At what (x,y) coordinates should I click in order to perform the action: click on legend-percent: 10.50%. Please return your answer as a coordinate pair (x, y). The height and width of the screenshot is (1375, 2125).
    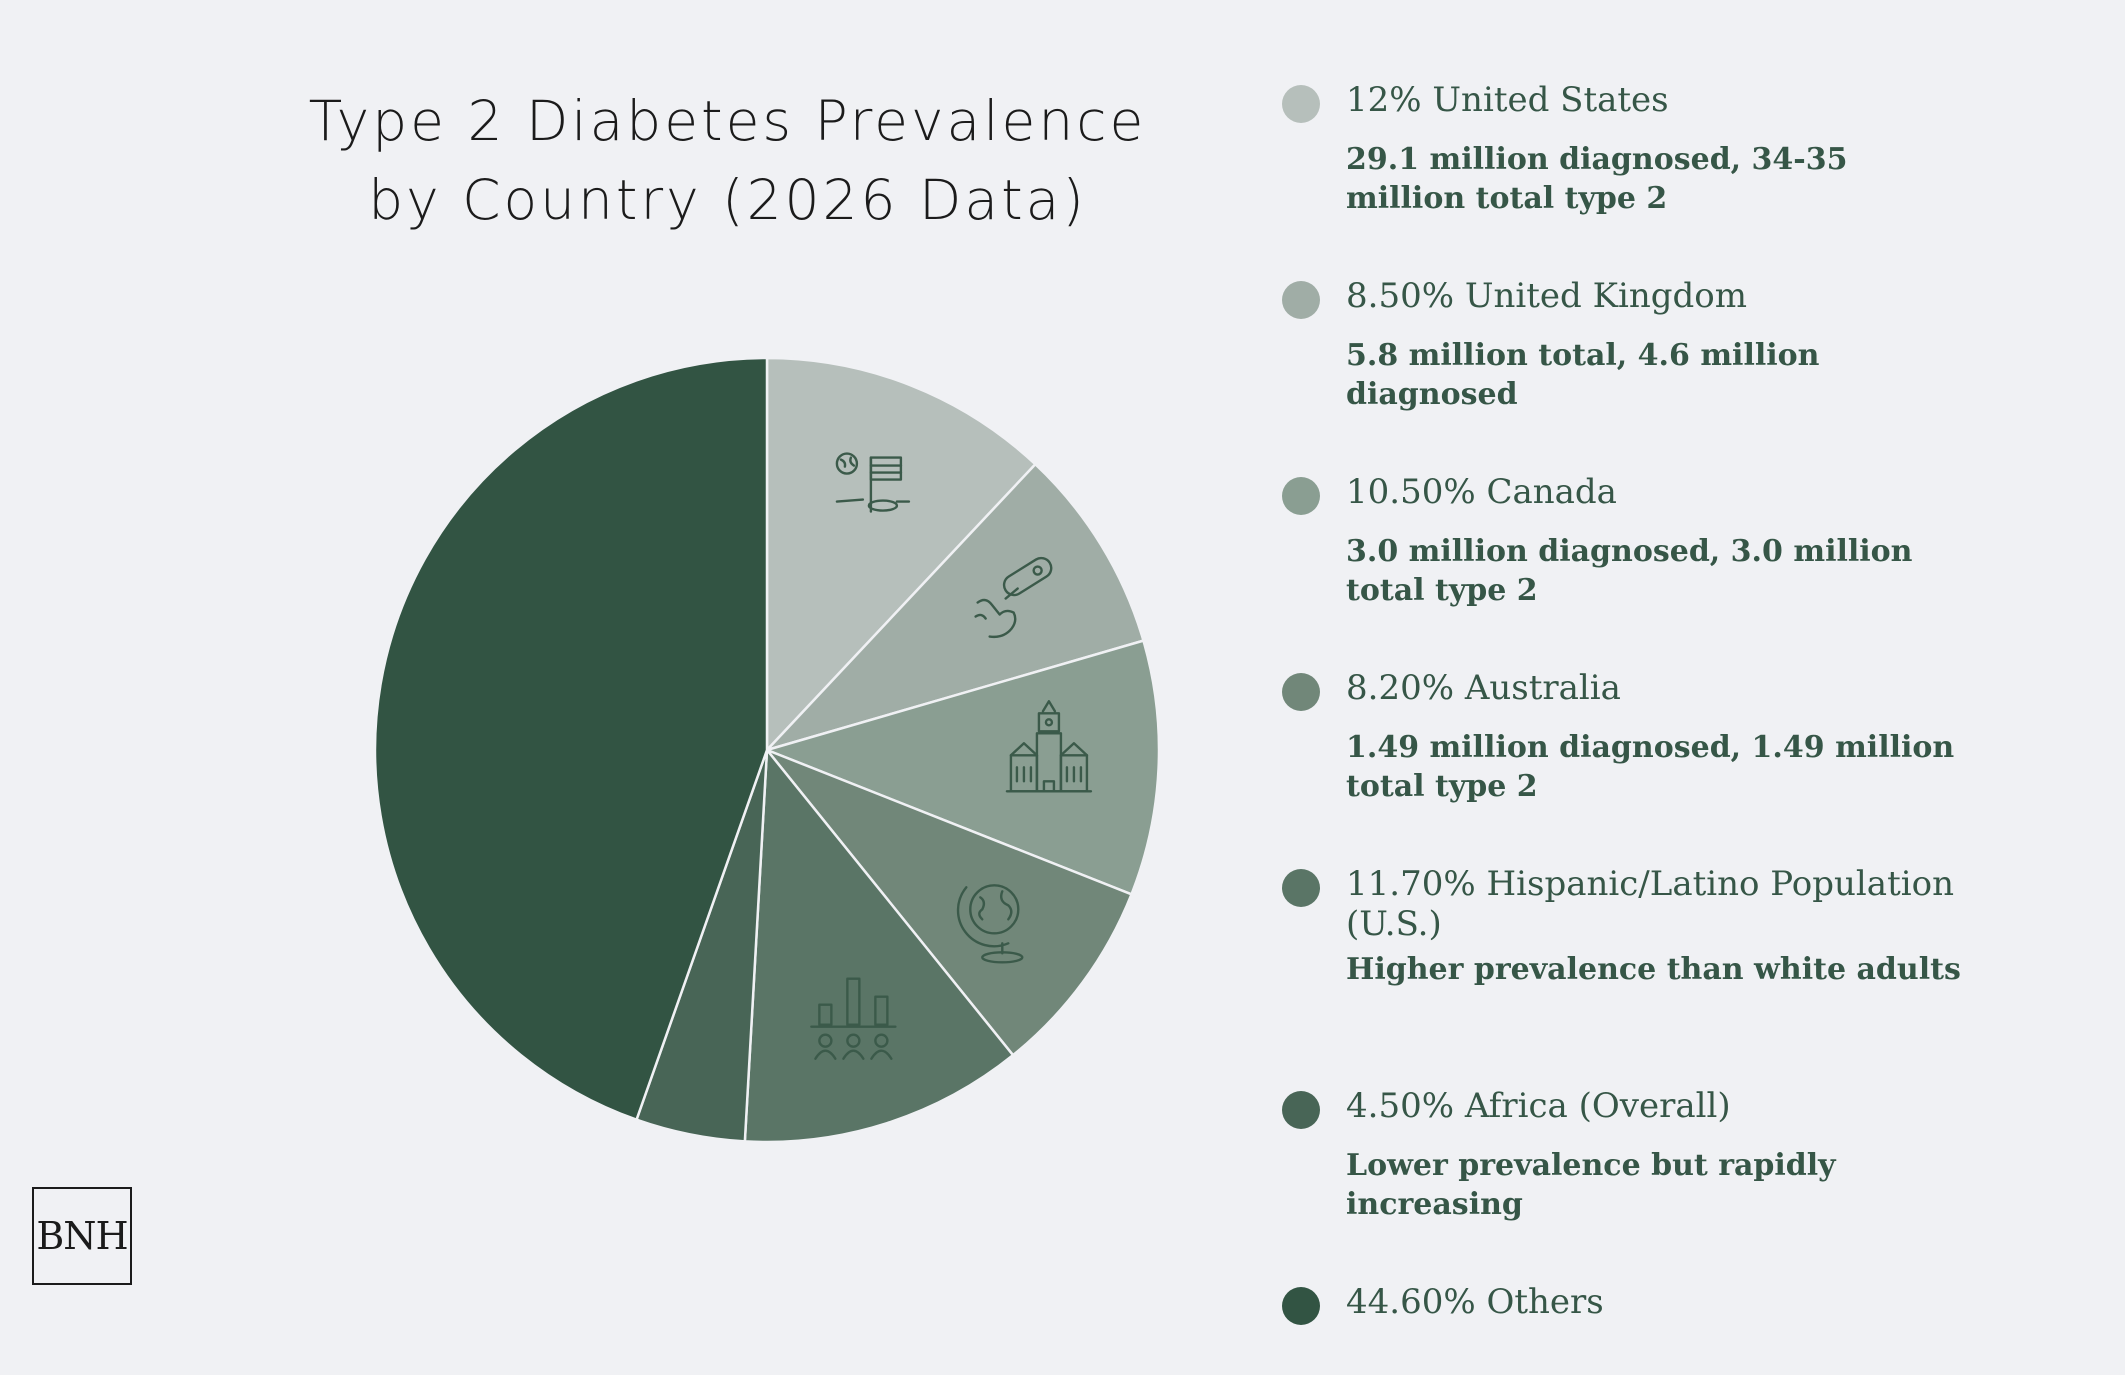
    Looking at the image, I should click on (1411, 492).